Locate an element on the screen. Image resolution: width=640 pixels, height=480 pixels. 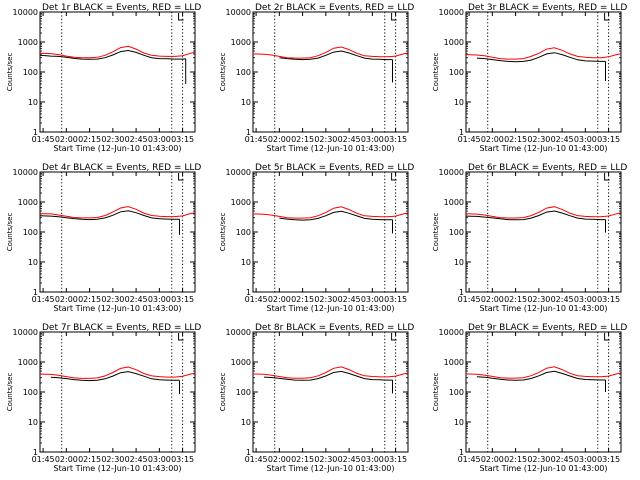
chart-title: Det 2r BLACK = Events, RED = LLD is located at coordinates (334, 8).